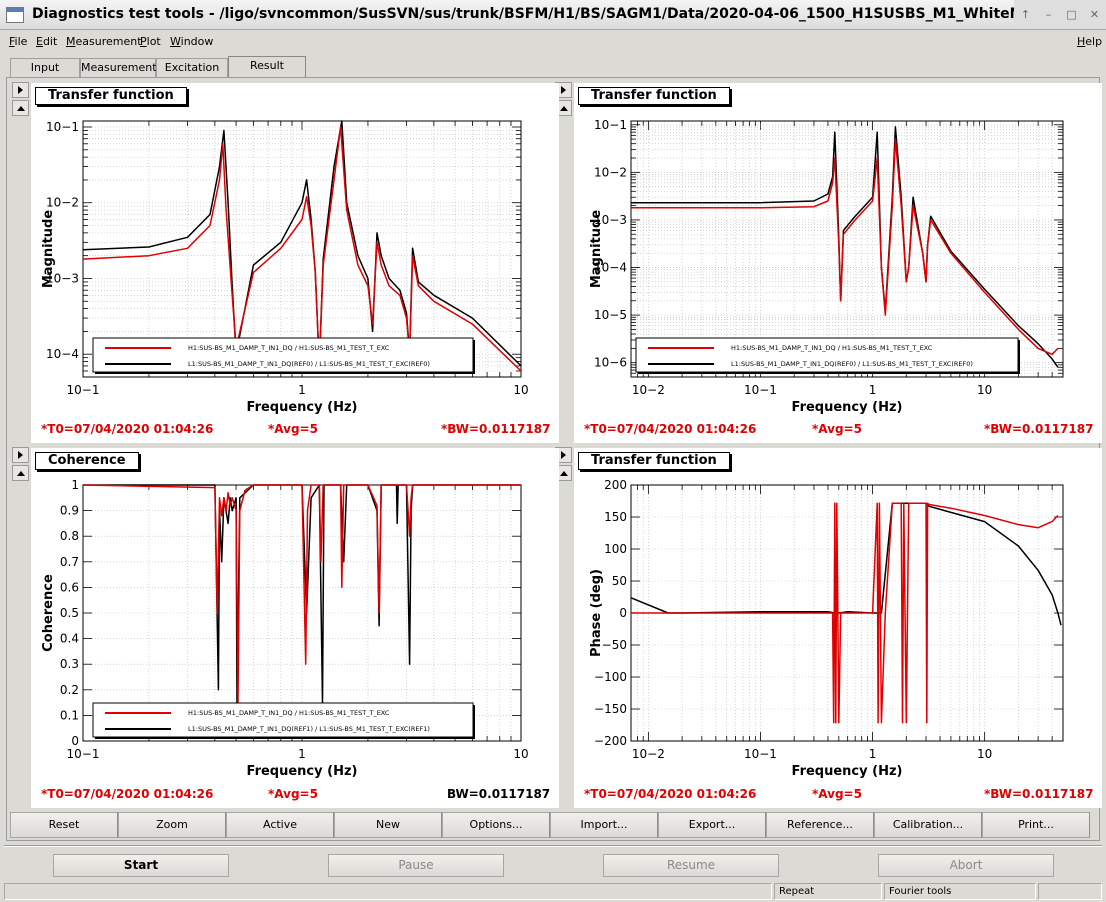 The height and width of the screenshot is (902, 1106). I want to click on y-tick-label: 10−1, so click(62, 127).